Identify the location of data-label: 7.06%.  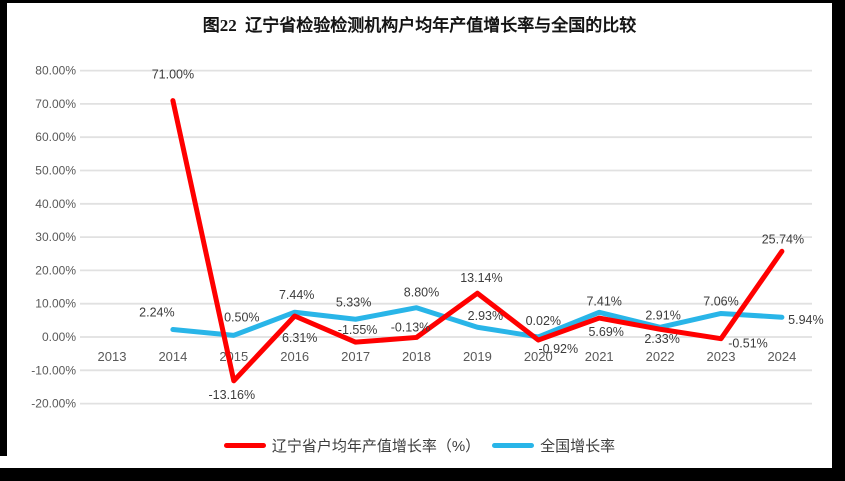
(720, 301).